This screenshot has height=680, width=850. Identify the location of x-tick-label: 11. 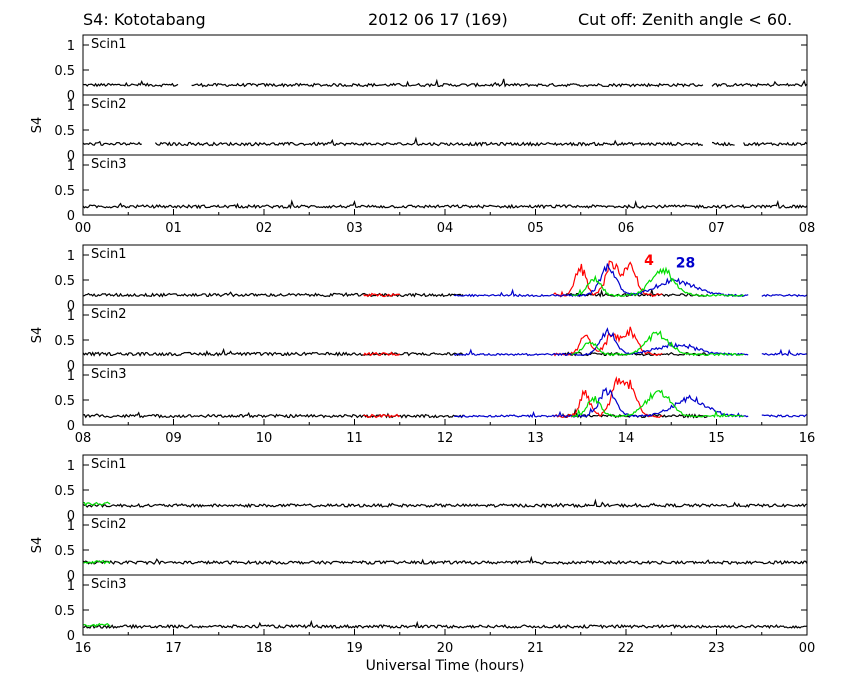
(354, 438).